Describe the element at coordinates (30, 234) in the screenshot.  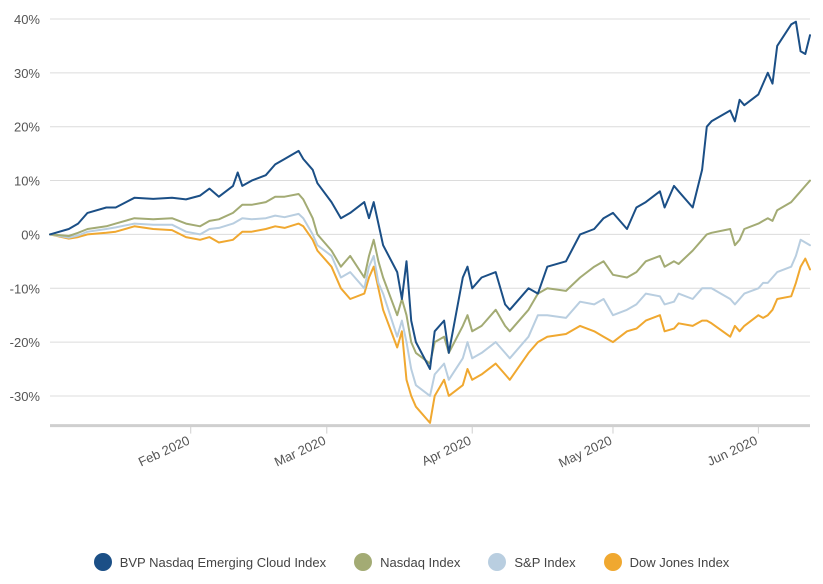
I see `y-tick-label: 0%` at that location.